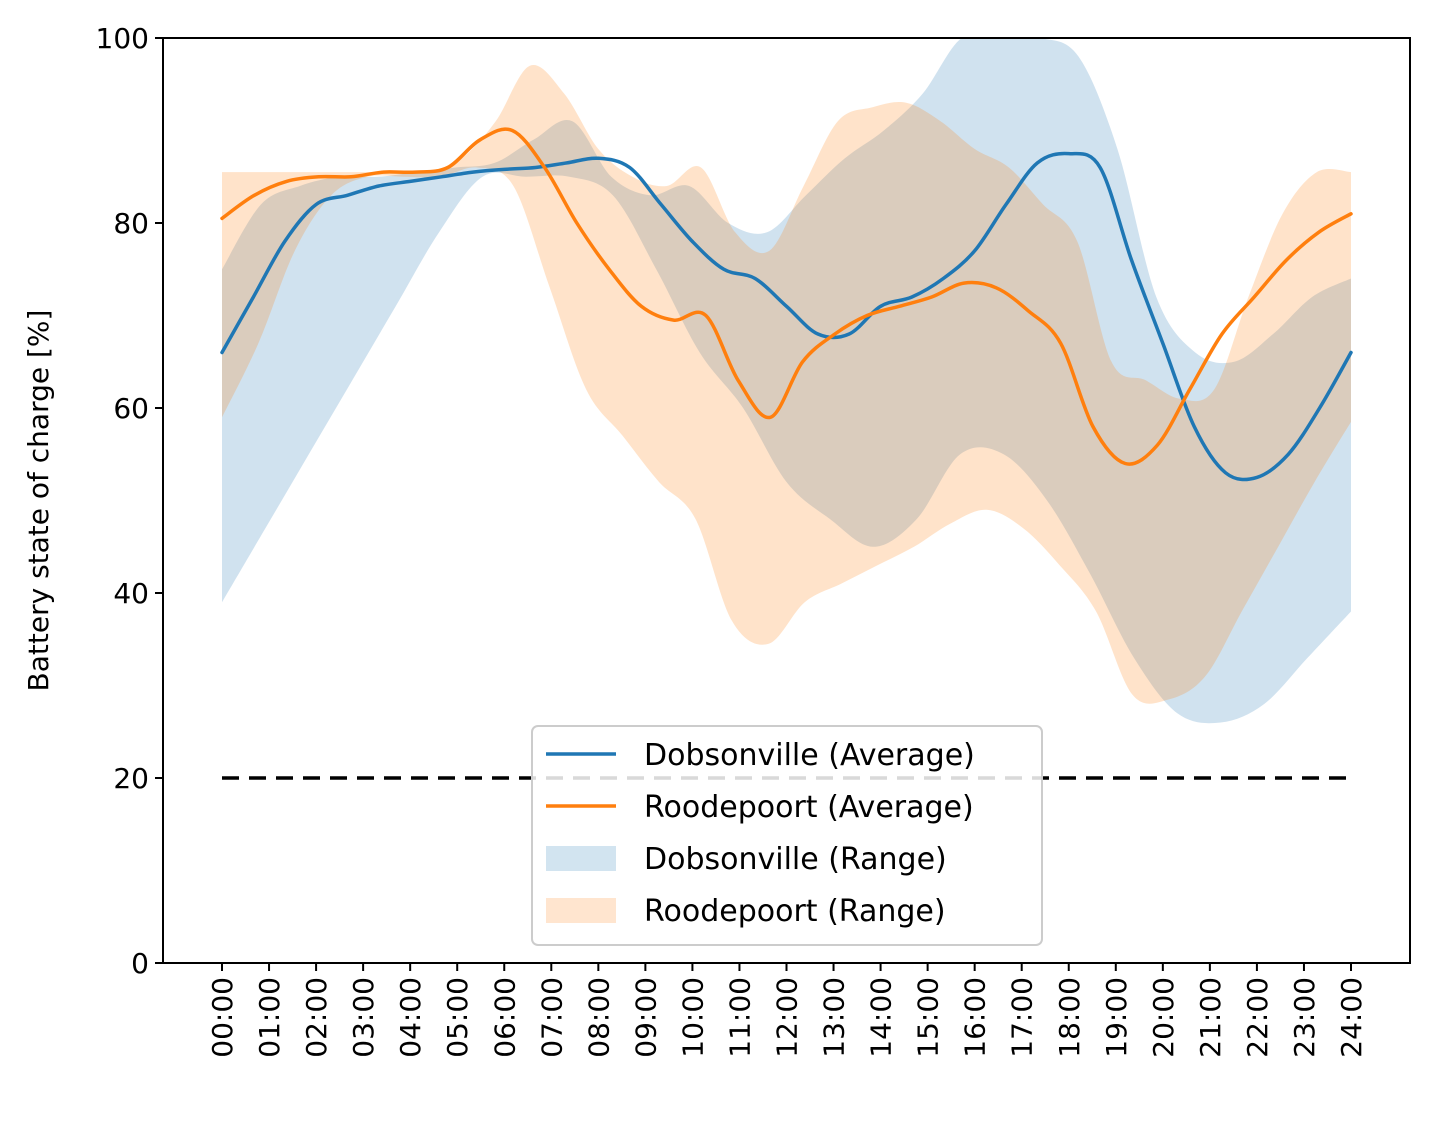 The width and height of the screenshot is (1430, 1122). What do you see at coordinates (1210, 1017) in the screenshot?
I see `x-tick-label: 21:00` at bounding box center [1210, 1017].